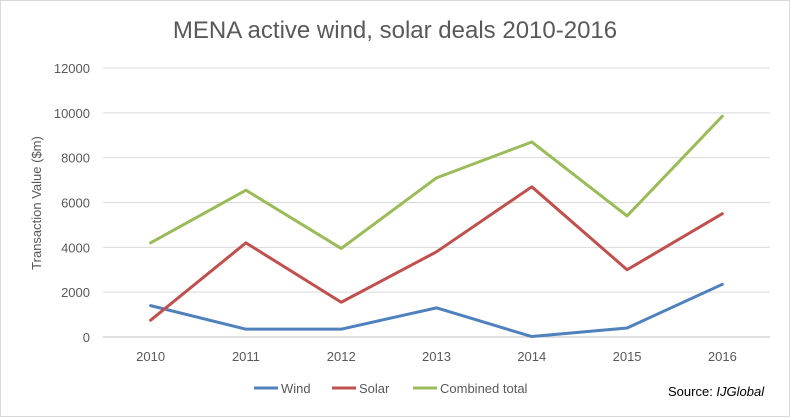 The width and height of the screenshot is (790, 417). Describe the element at coordinates (246, 356) in the screenshot. I see `x-tick-label: 2011` at that location.